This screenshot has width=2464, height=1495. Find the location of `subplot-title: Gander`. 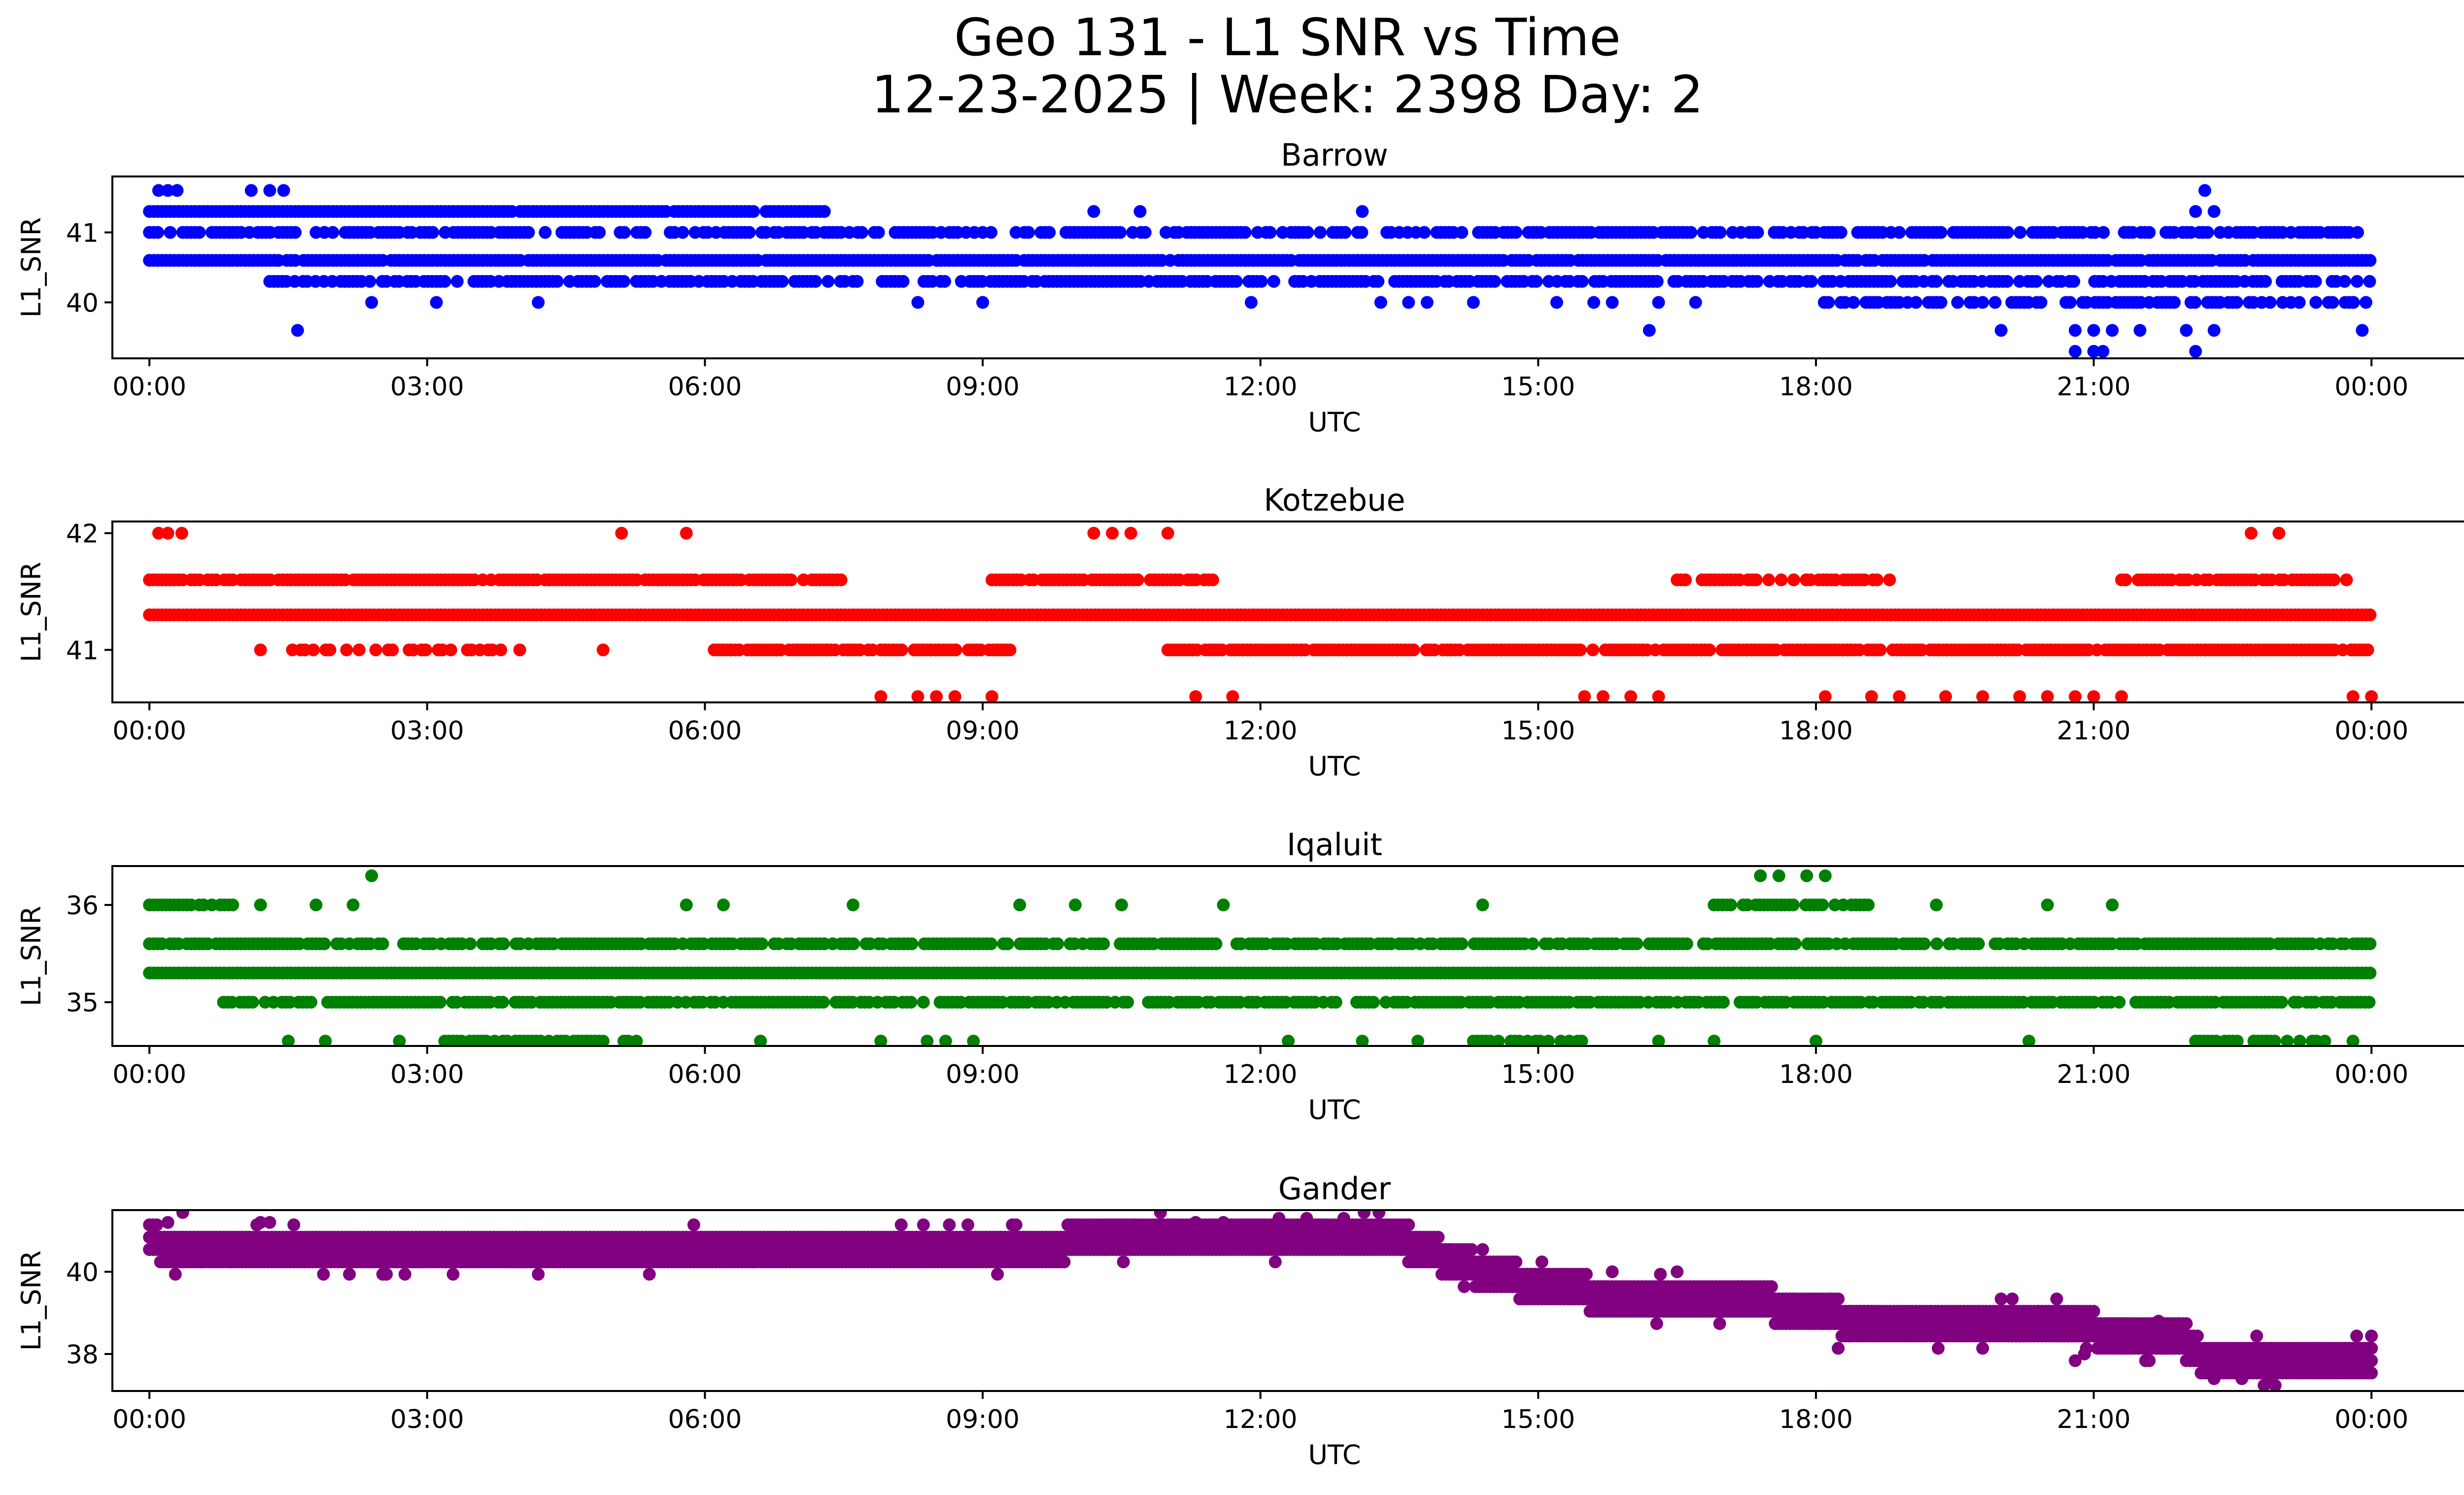

subplot-title: Gander is located at coordinates (1334, 1189).